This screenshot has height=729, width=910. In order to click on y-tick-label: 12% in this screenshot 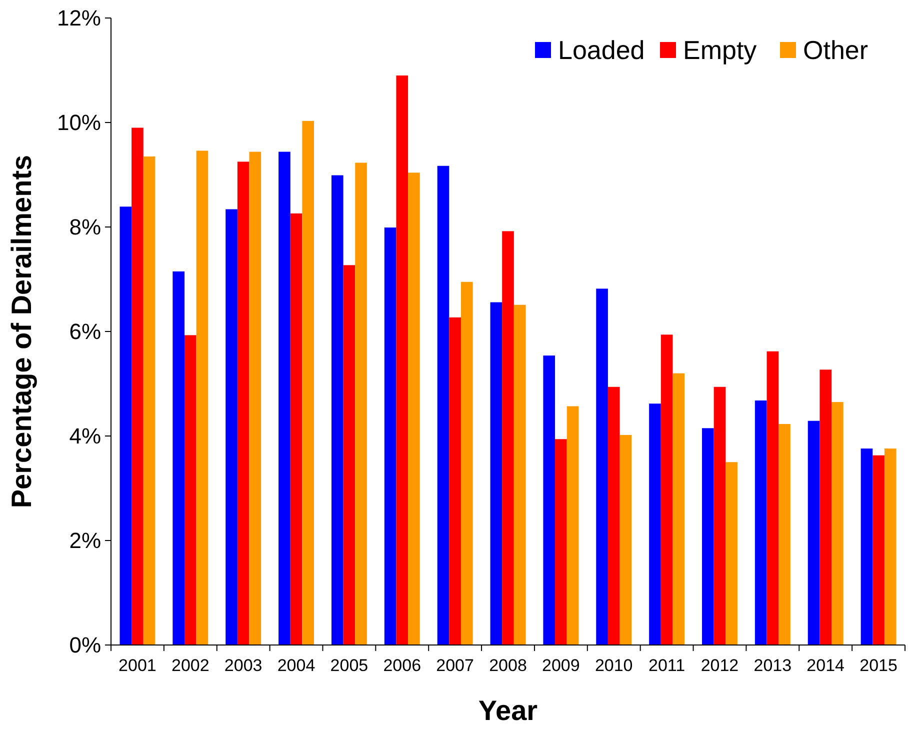, I will do `click(78, 18)`.